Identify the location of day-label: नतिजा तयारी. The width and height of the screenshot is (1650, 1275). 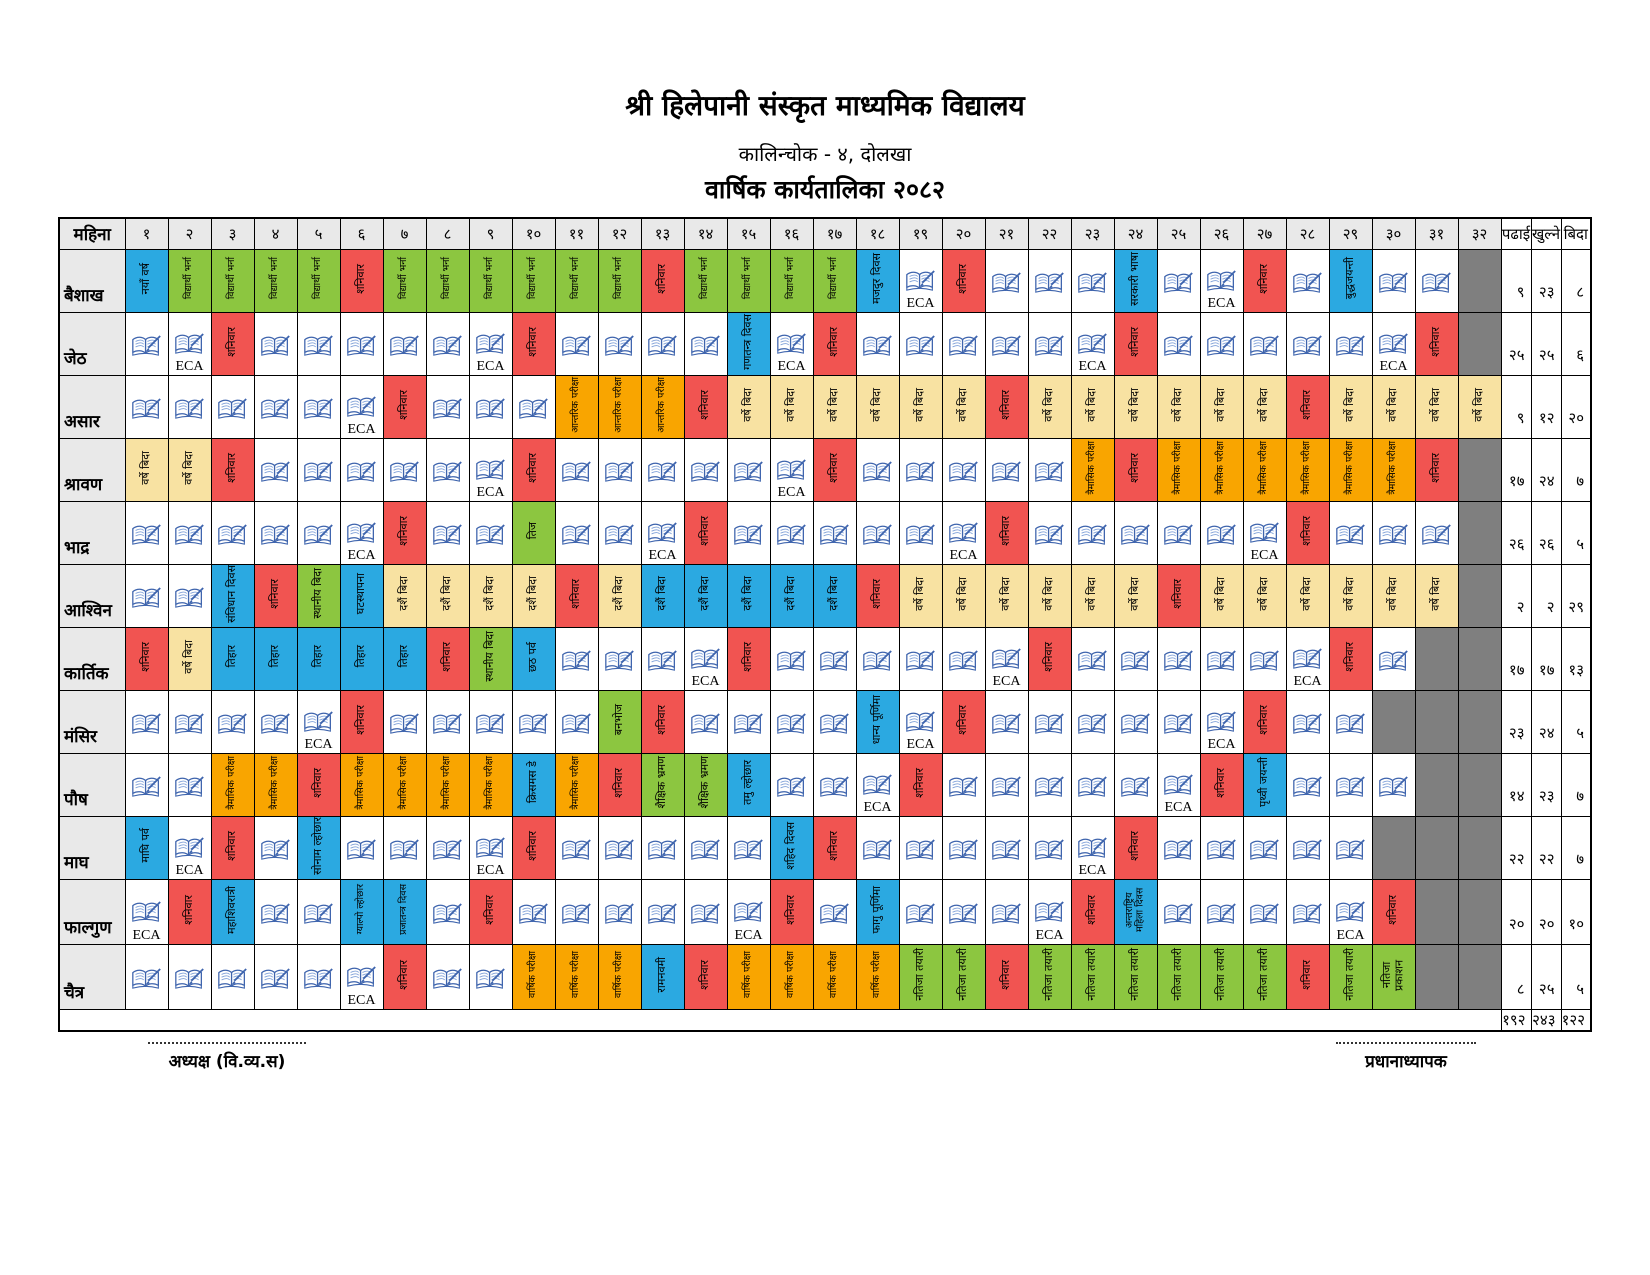
(1135, 974).